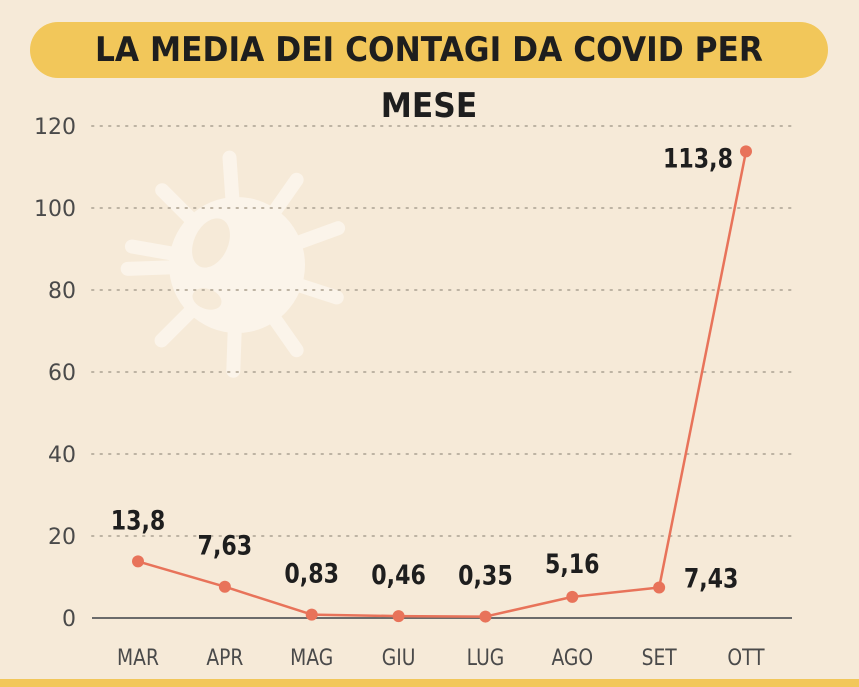 This screenshot has height=687, width=859. Describe the element at coordinates (398, 575) in the screenshot. I see `data-label: 0,46` at that location.